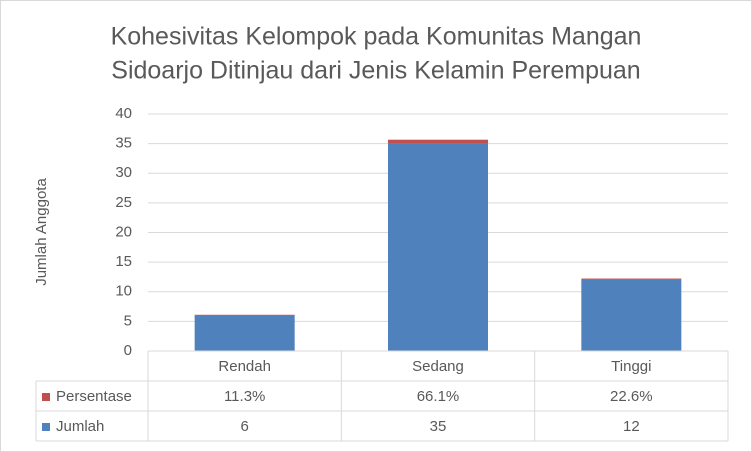  I want to click on y-tick-label: 10, so click(123, 291).